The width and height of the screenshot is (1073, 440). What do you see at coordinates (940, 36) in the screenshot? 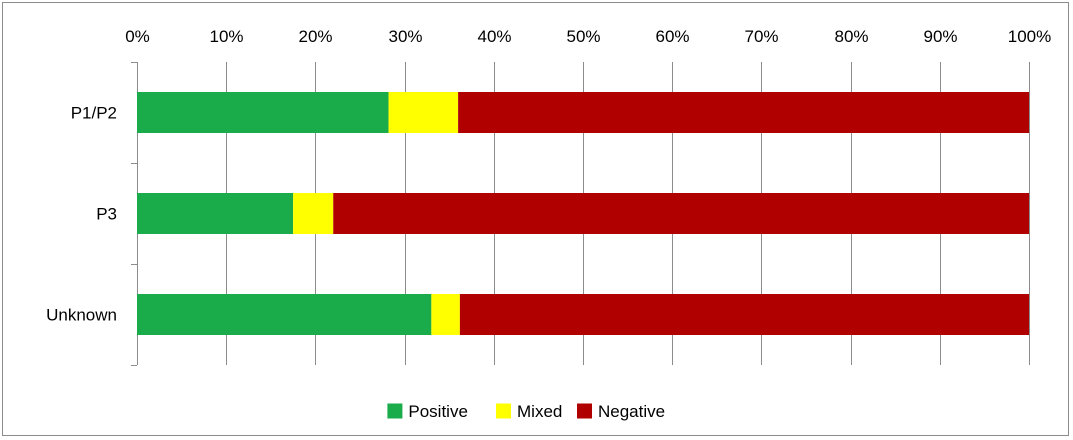
I see `x-tick-label: 90%` at bounding box center [940, 36].